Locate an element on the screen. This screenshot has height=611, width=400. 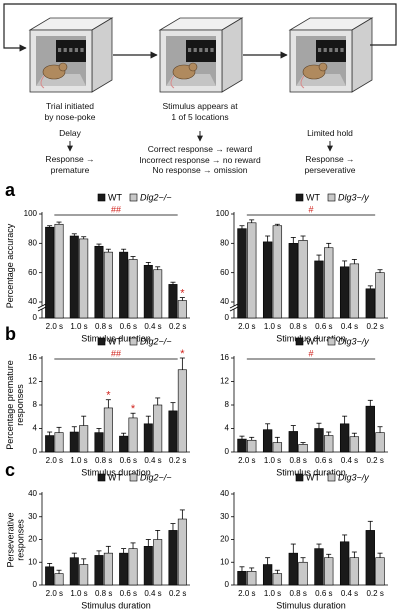
mouse-tail is located at coordinates (172, 82).